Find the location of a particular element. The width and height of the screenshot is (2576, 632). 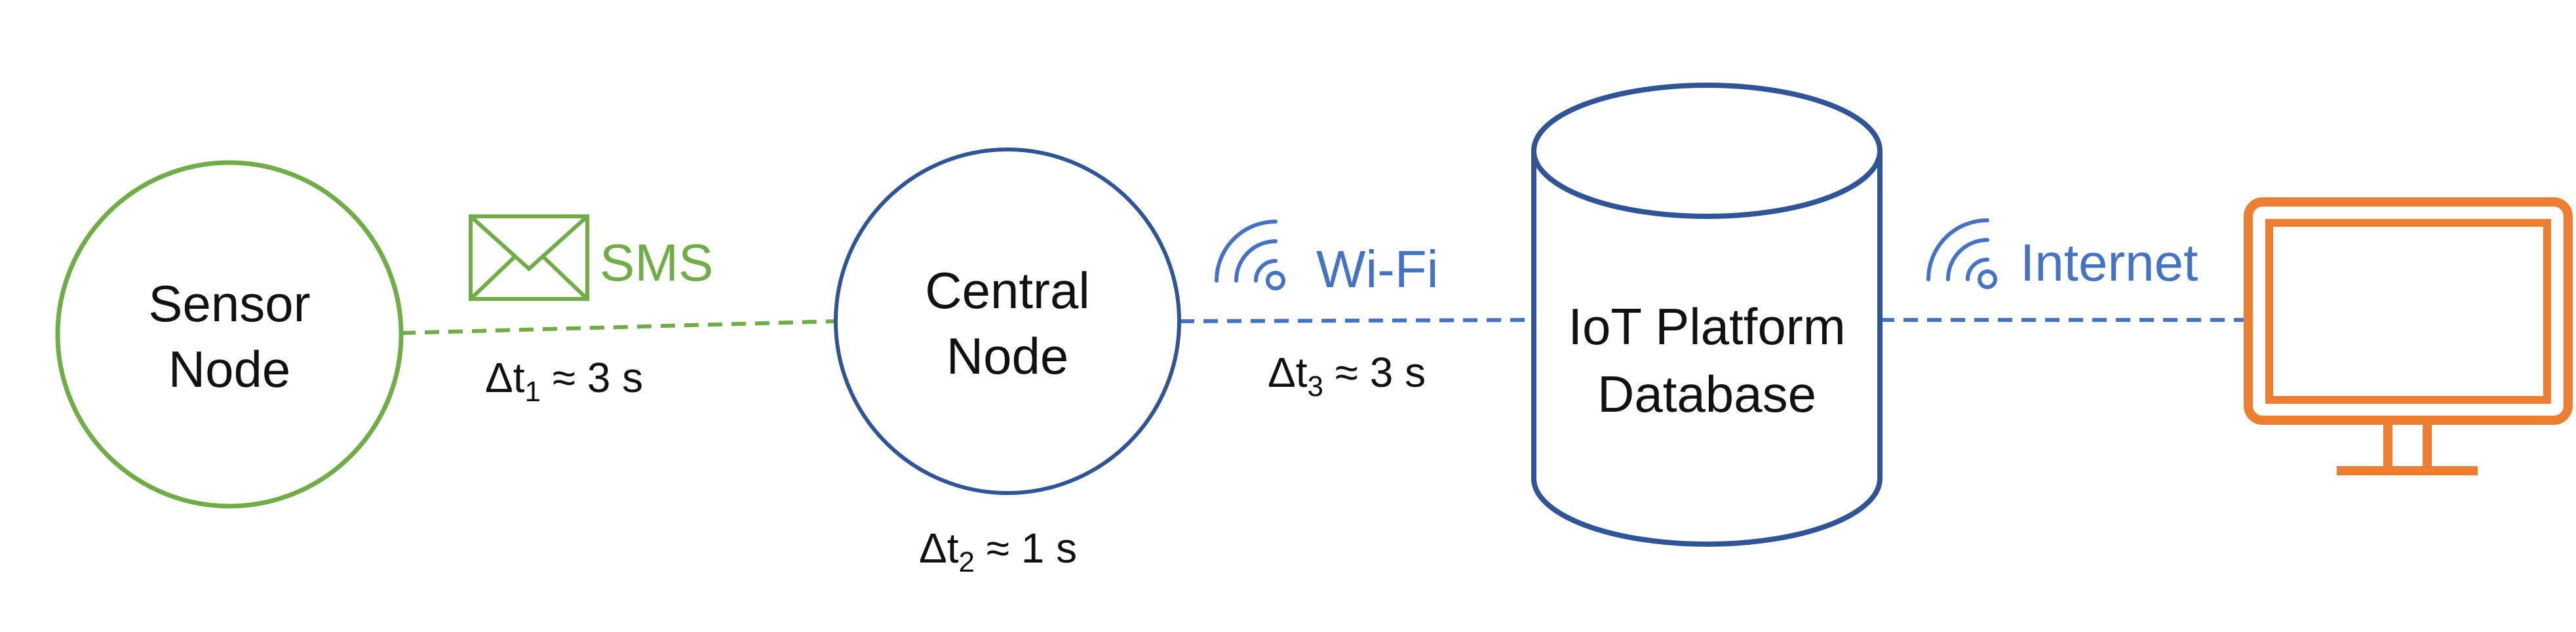

envelope-icon is located at coordinates (529, 257).